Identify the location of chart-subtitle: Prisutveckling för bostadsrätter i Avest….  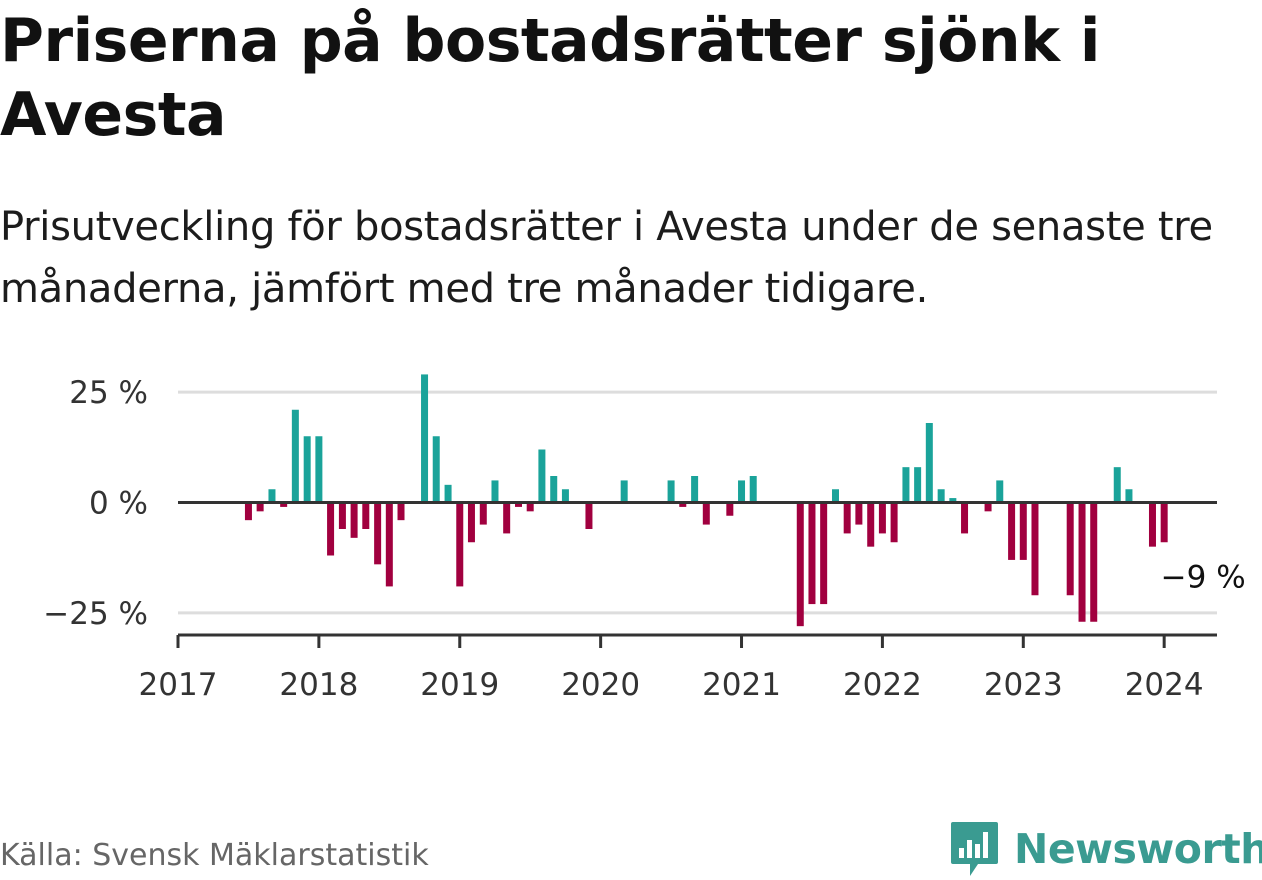
(606, 258).